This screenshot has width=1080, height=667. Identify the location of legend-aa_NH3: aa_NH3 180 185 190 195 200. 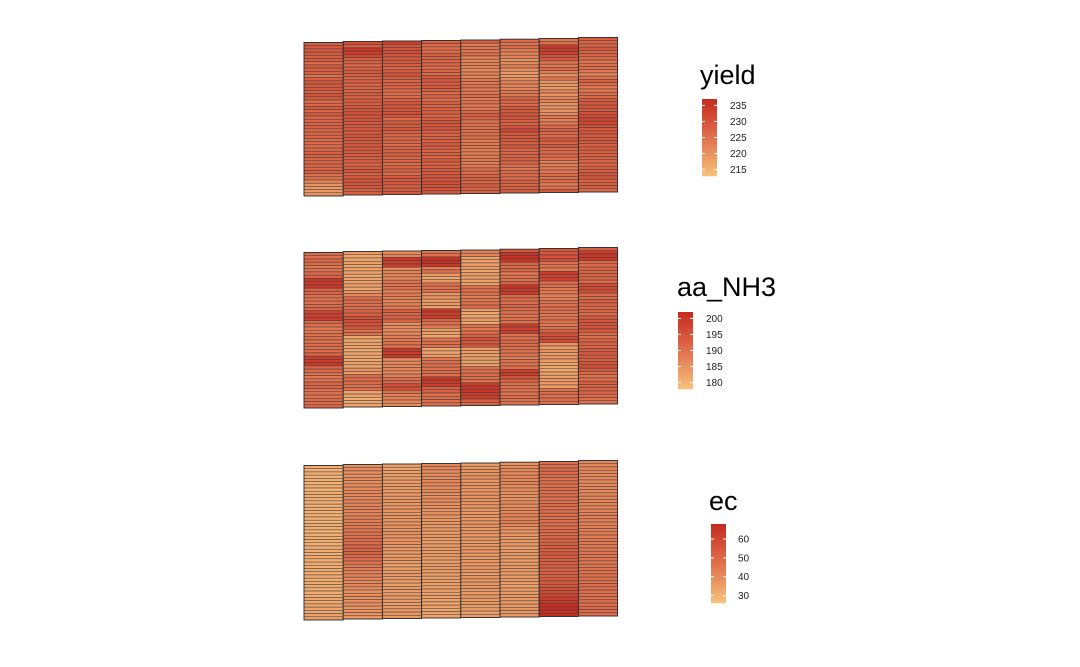
(726, 331).